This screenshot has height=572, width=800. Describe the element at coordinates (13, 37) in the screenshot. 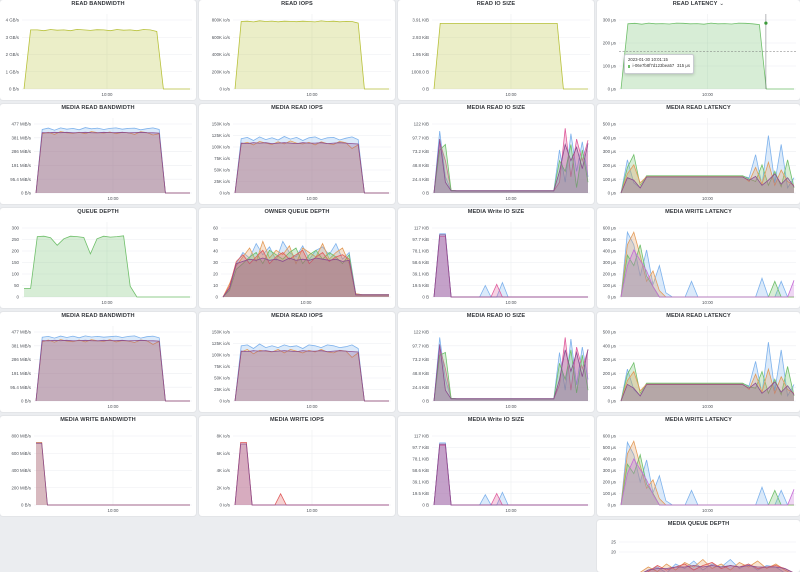

I see `y-tick-label: 3 GB/s` at that location.